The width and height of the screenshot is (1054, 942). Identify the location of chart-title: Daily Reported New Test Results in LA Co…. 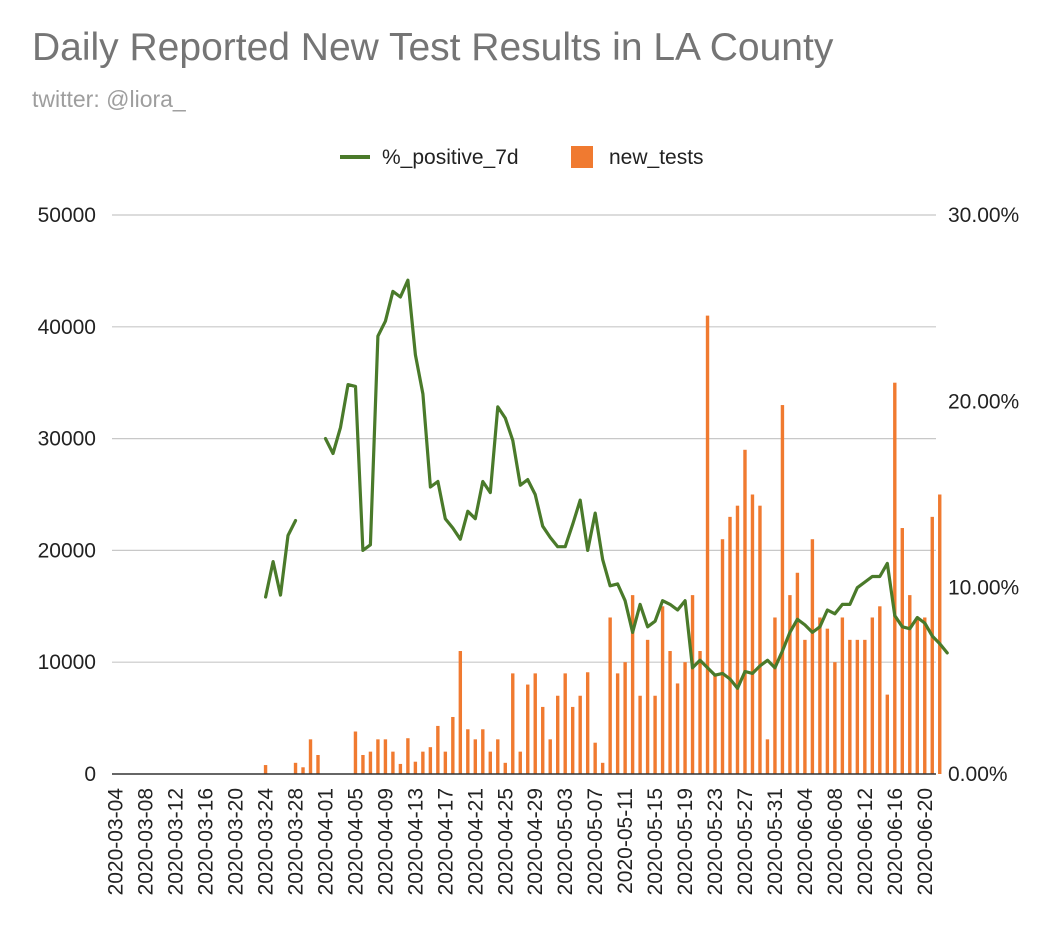
(433, 47).